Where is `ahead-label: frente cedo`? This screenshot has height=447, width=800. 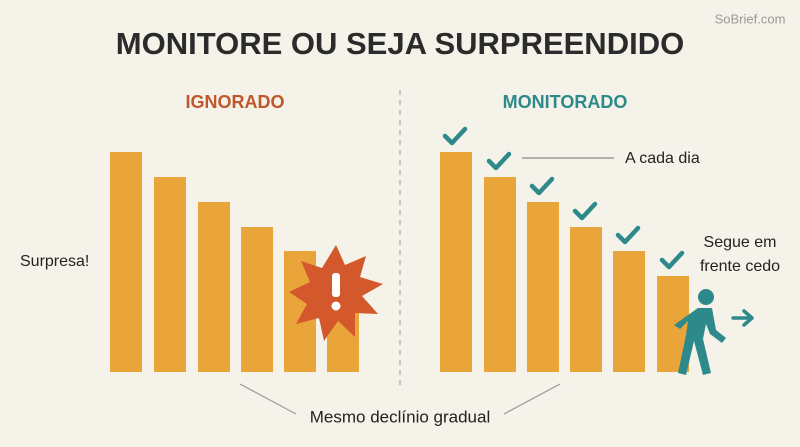 ahead-label: frente cedo is located at coordinates (740, 266).